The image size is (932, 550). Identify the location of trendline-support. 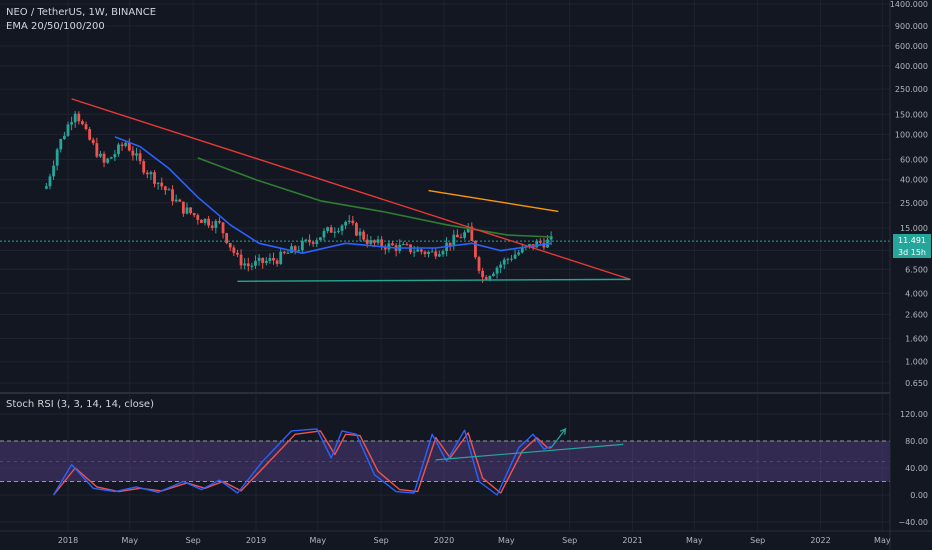
(434, 280).